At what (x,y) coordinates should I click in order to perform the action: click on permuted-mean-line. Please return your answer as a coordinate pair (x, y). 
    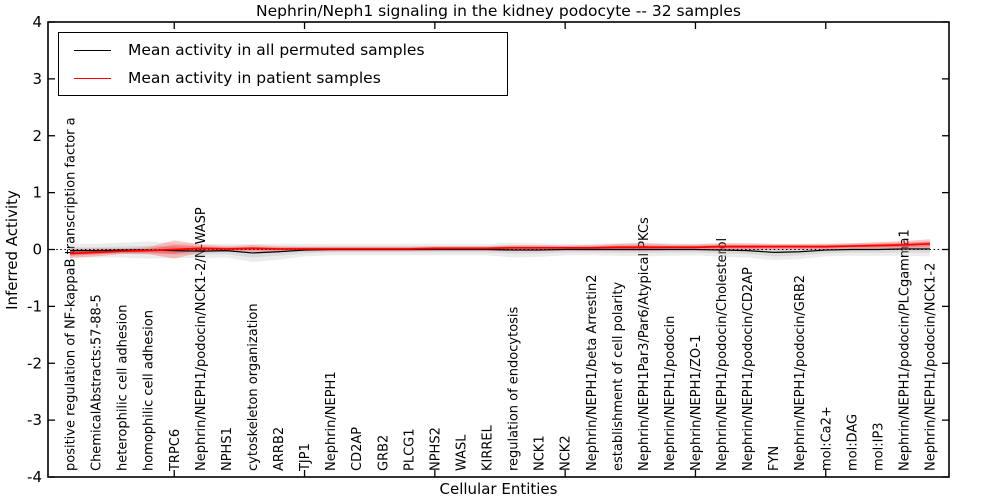
    Looking at the image, I should click on (500, 251).